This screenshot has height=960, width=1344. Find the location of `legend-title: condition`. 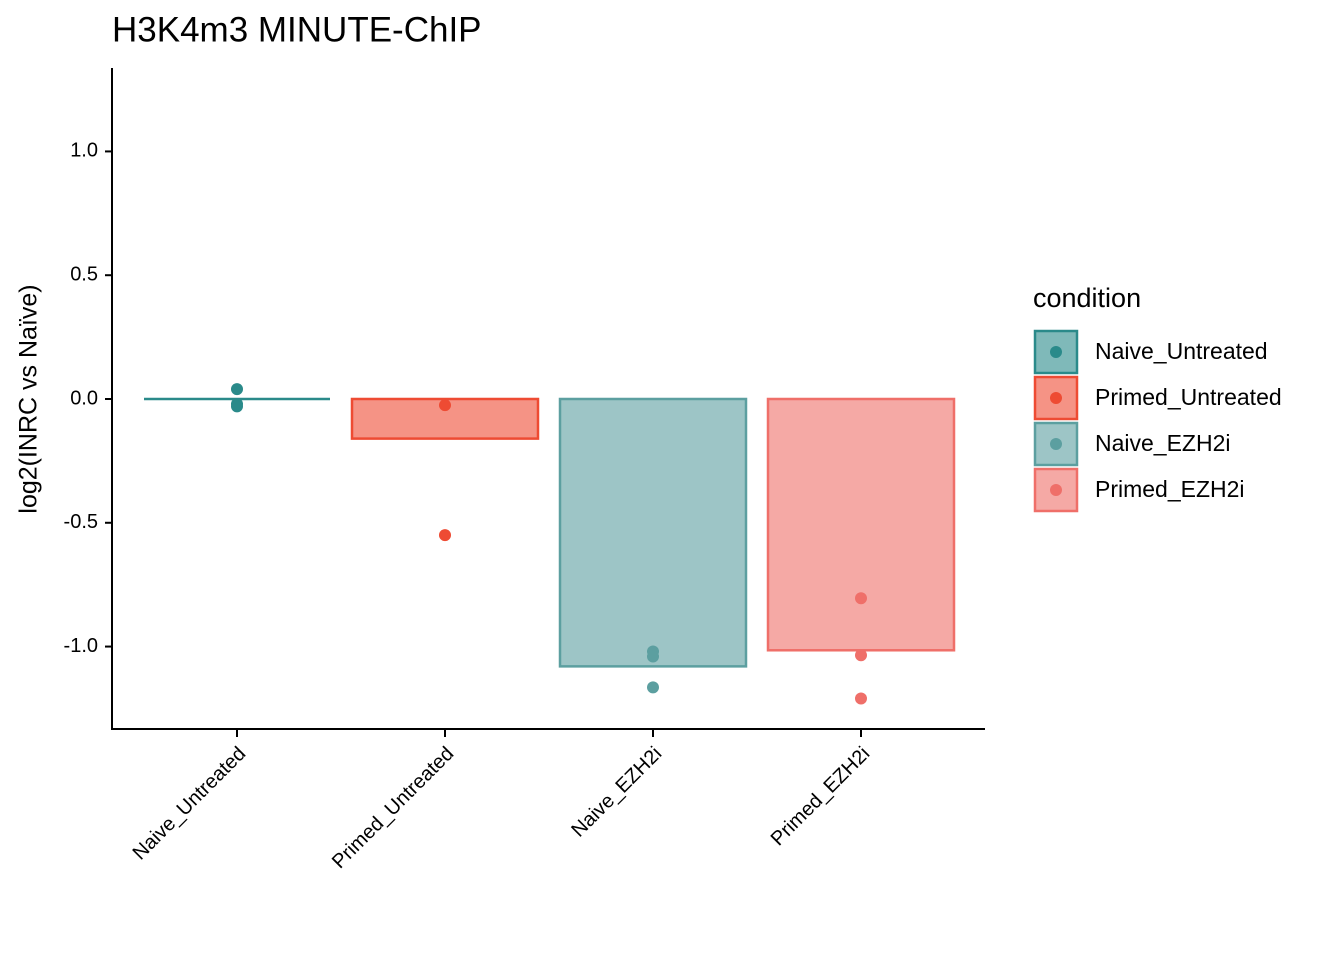

legend-title: condition is located at coordinates (1087, 298).